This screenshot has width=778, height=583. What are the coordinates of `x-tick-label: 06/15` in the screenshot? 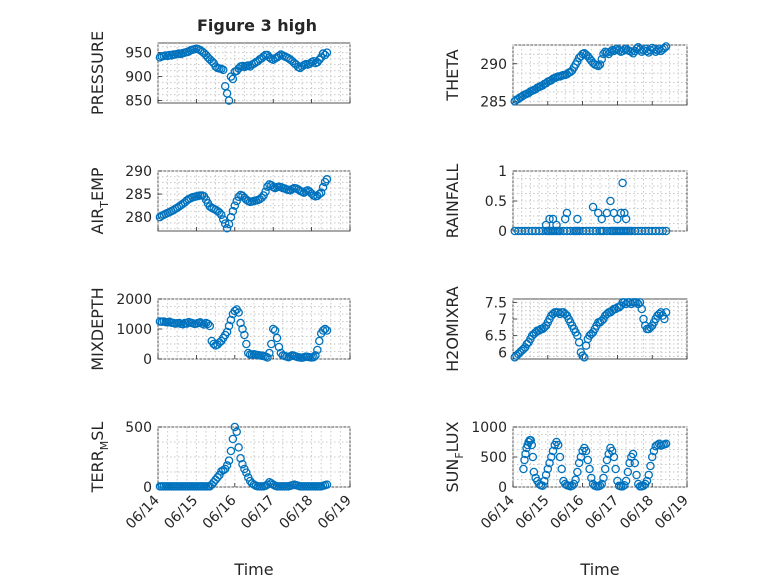 It's located at (181, 513).